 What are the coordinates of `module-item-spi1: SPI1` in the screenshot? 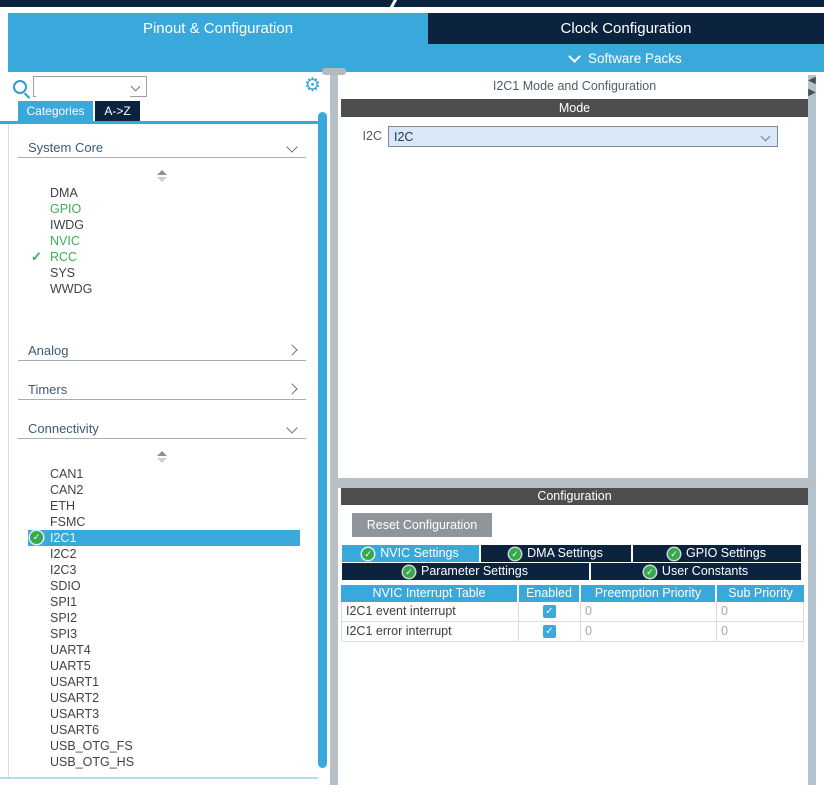 It's located at (164, 602).